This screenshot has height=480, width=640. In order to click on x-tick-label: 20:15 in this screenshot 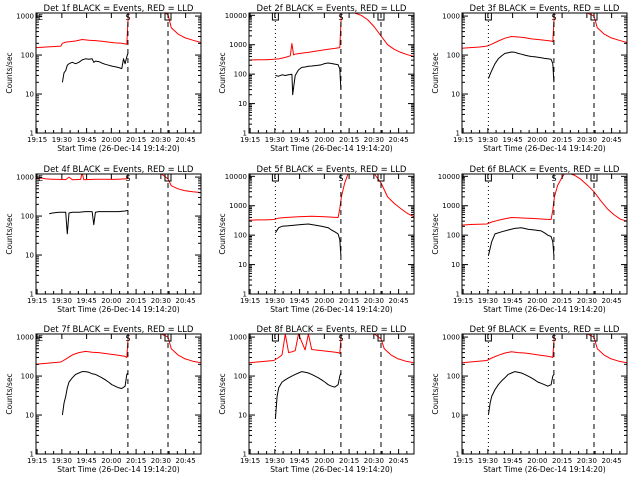, I will do `click(136, 301)`.